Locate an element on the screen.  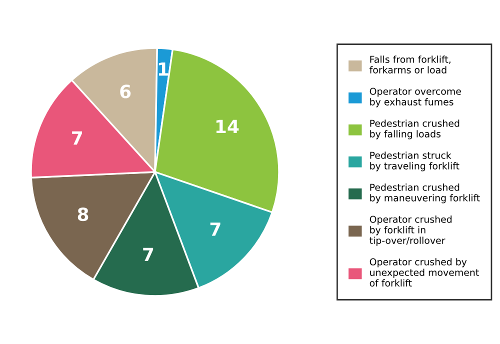
legend-label: Falls from forklift, forkarms or load is located at coordinates (410, 65).